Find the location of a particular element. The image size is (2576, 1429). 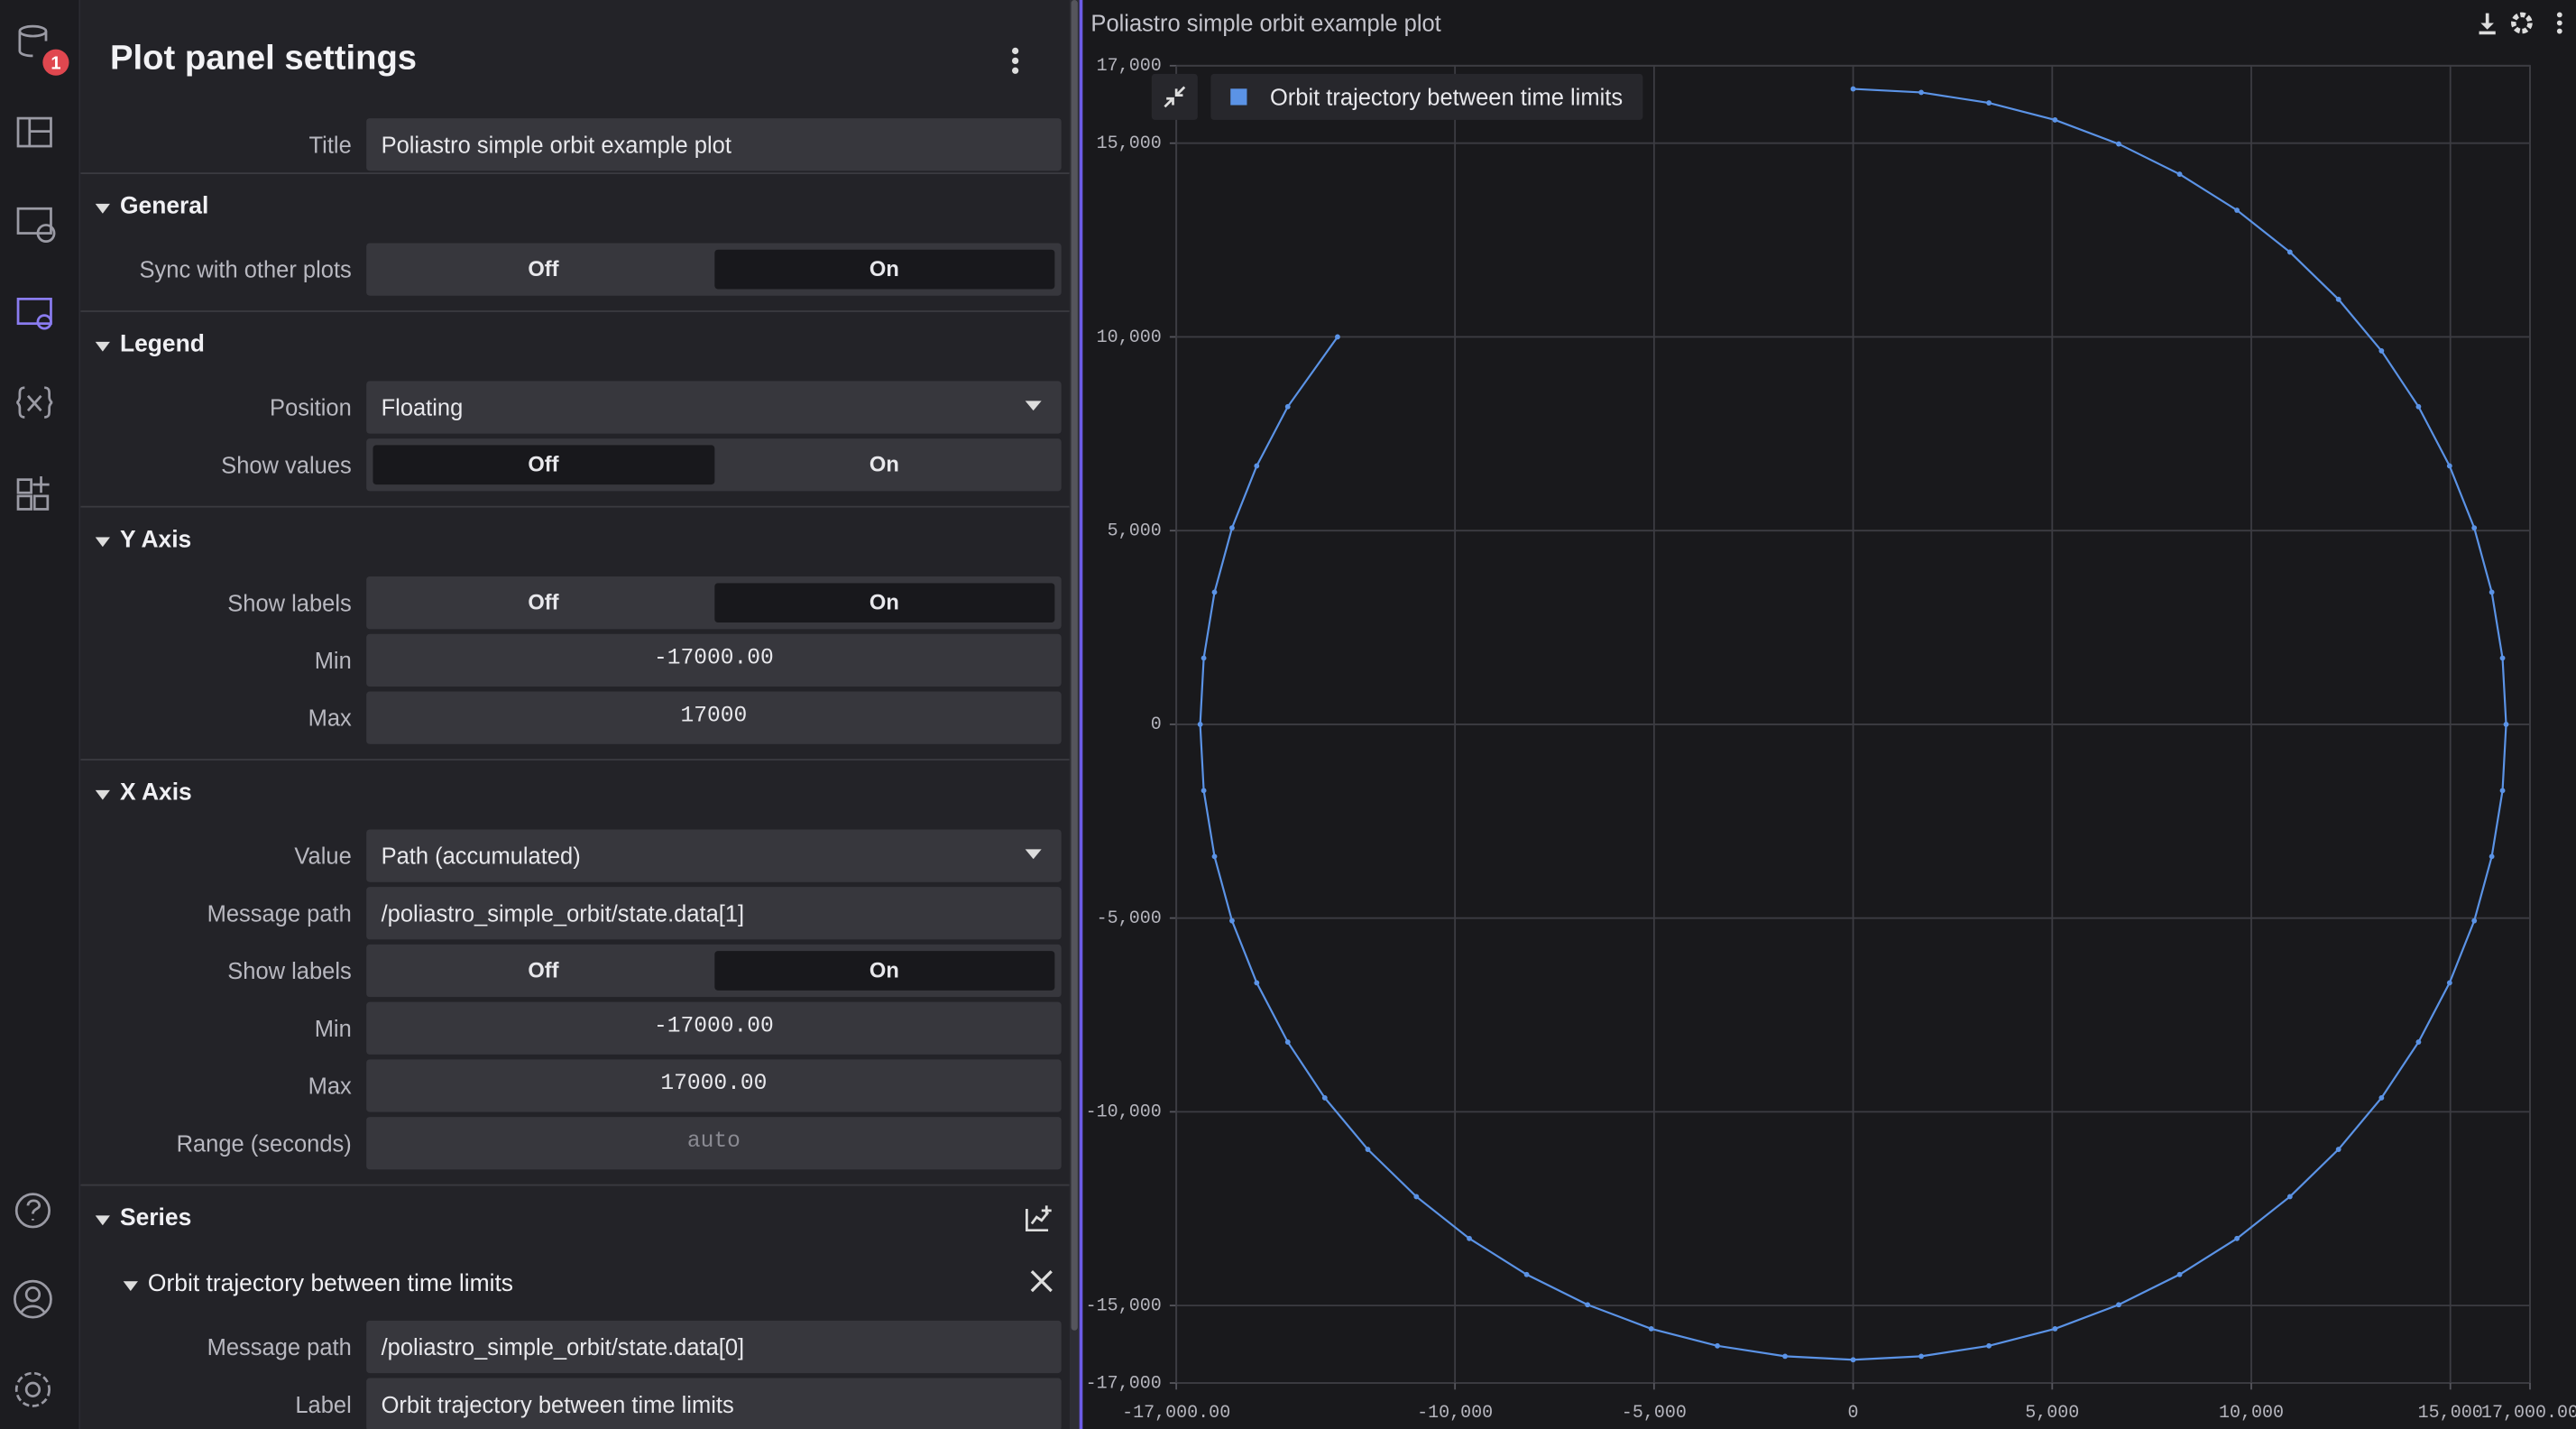

number-input: 17000.00 is located at coordinates (714, 1084).